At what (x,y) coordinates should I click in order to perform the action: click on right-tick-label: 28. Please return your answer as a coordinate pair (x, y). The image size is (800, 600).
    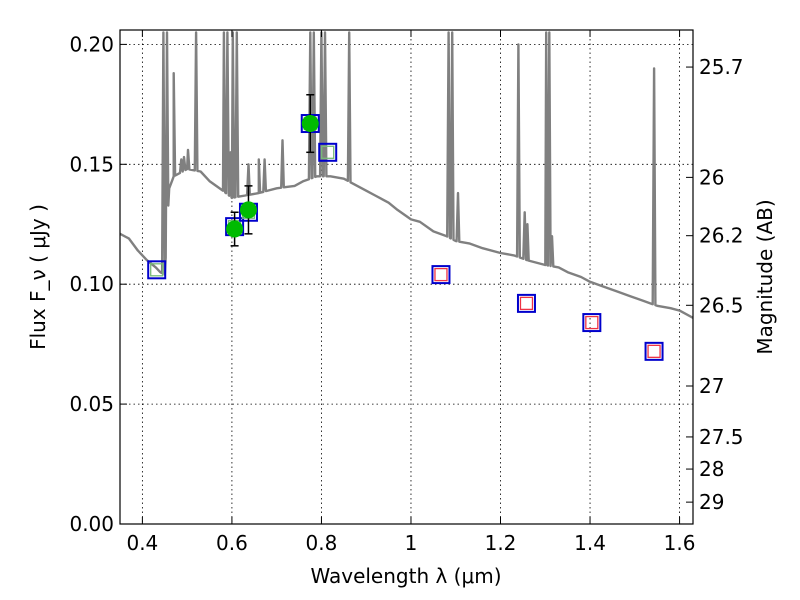
    Looking at the image, I should click on (711, 469).